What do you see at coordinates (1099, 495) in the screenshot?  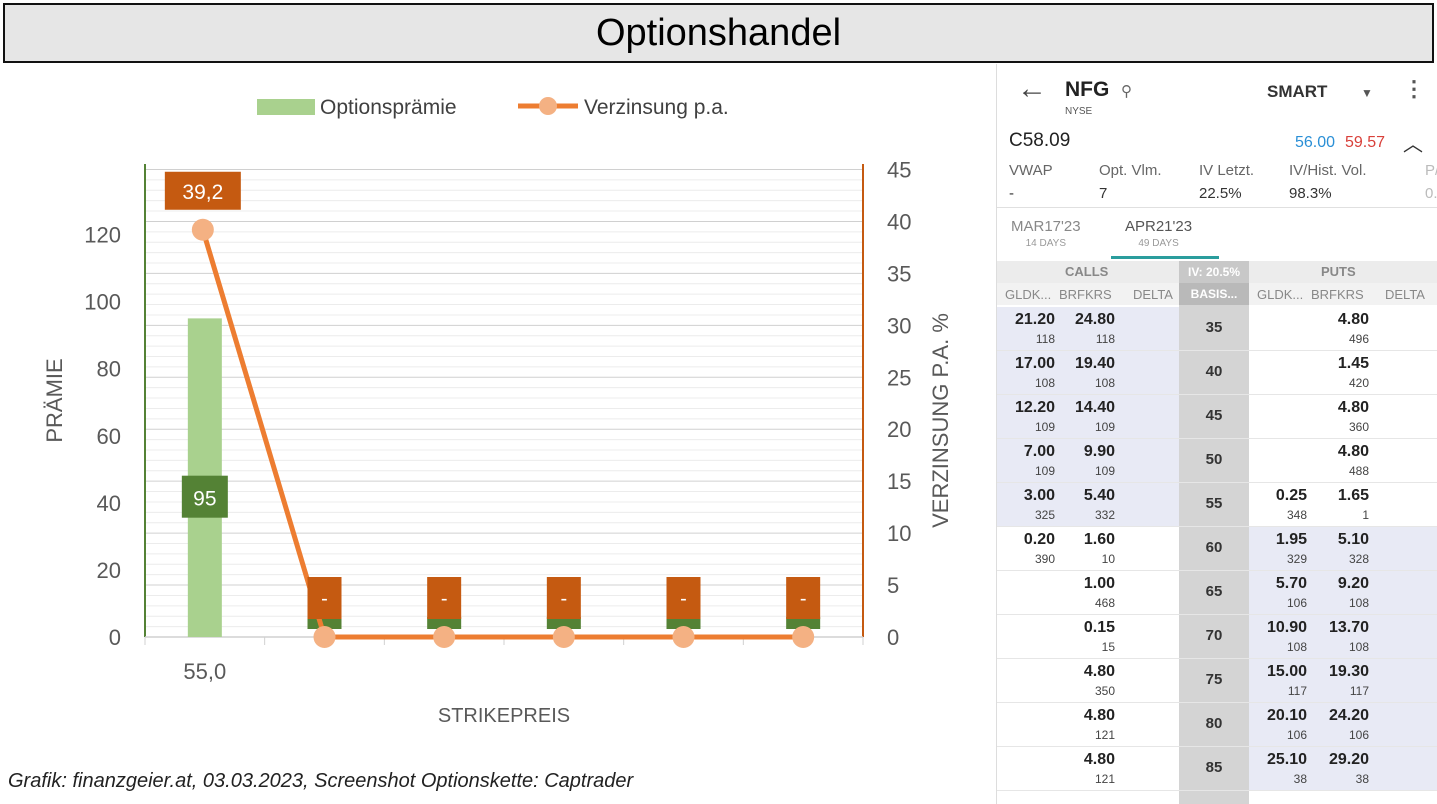 I see `call-ask: 5.40` at bounding box center [1099, 495].